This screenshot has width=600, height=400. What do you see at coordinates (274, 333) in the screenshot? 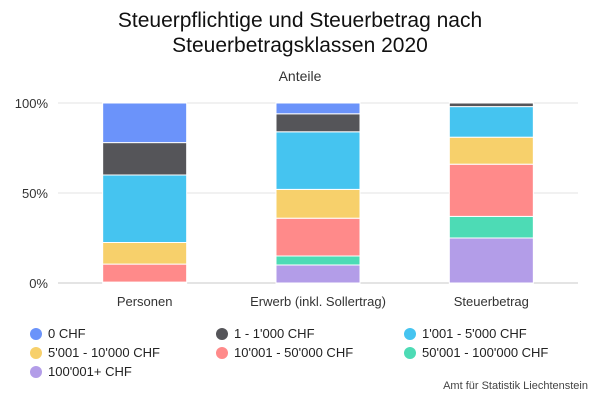
I see `legend-label: 1 - 1'000 CHF` at bounding box center [274, 333].